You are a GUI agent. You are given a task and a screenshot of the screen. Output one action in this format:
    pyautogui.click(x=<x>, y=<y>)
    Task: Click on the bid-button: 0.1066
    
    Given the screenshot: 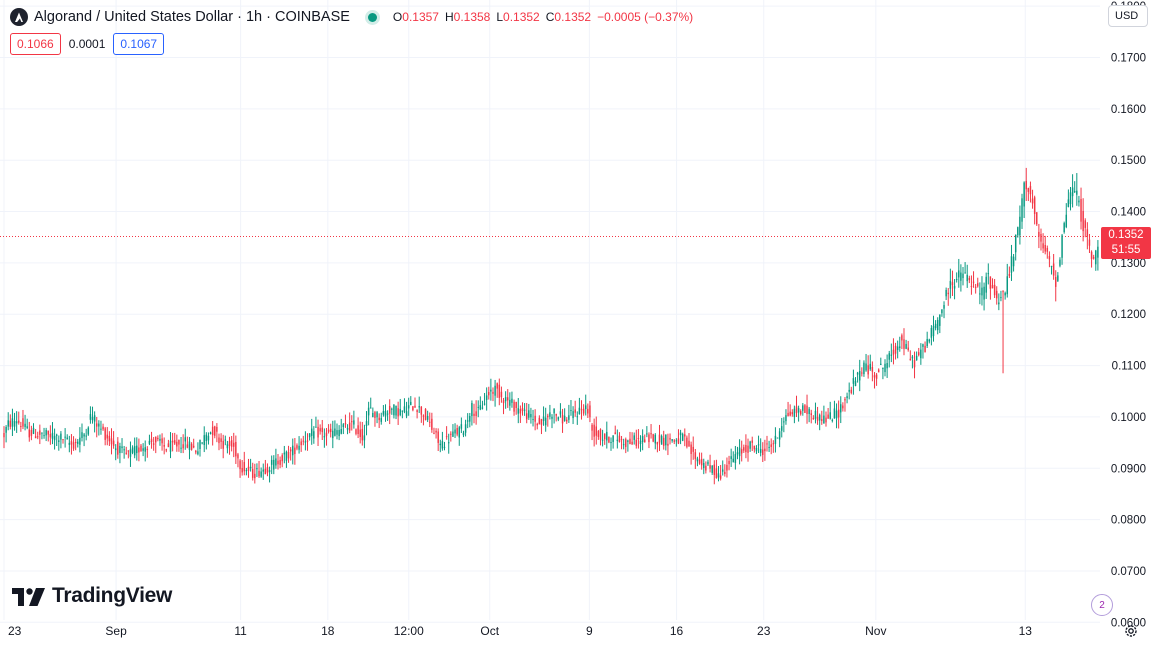 What is the action you would take?
    pyautogui.click(x=35, y=44)
    